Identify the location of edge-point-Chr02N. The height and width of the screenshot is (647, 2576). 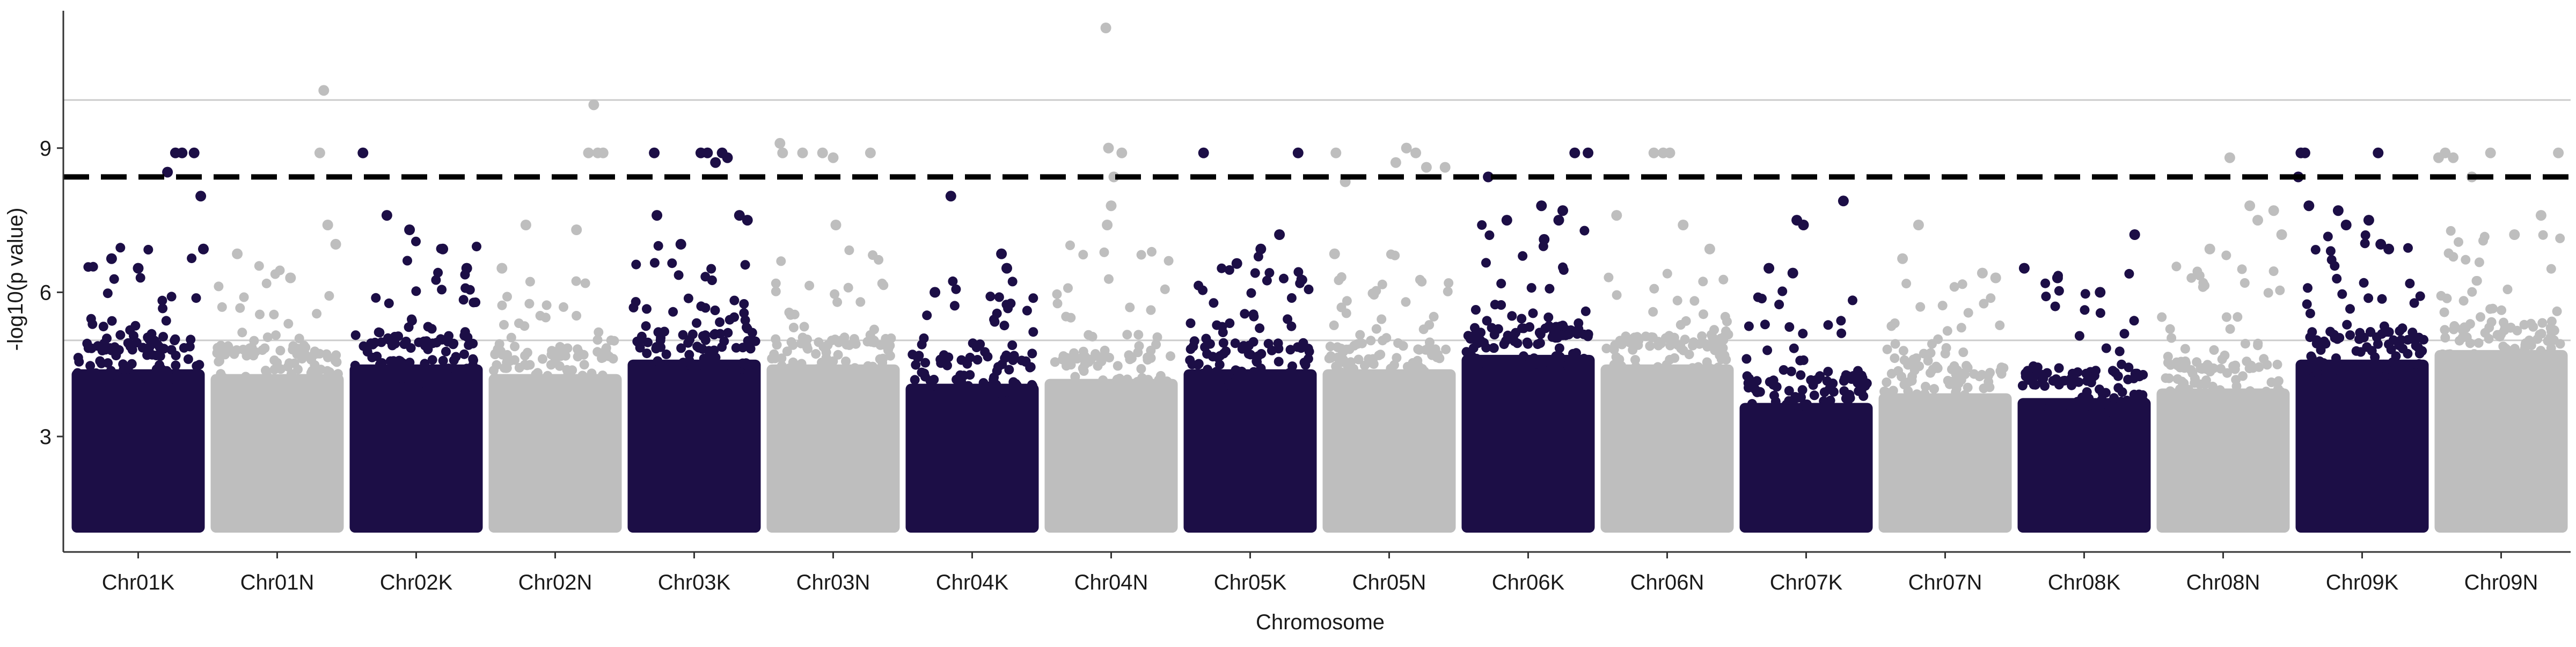
(495, 378).